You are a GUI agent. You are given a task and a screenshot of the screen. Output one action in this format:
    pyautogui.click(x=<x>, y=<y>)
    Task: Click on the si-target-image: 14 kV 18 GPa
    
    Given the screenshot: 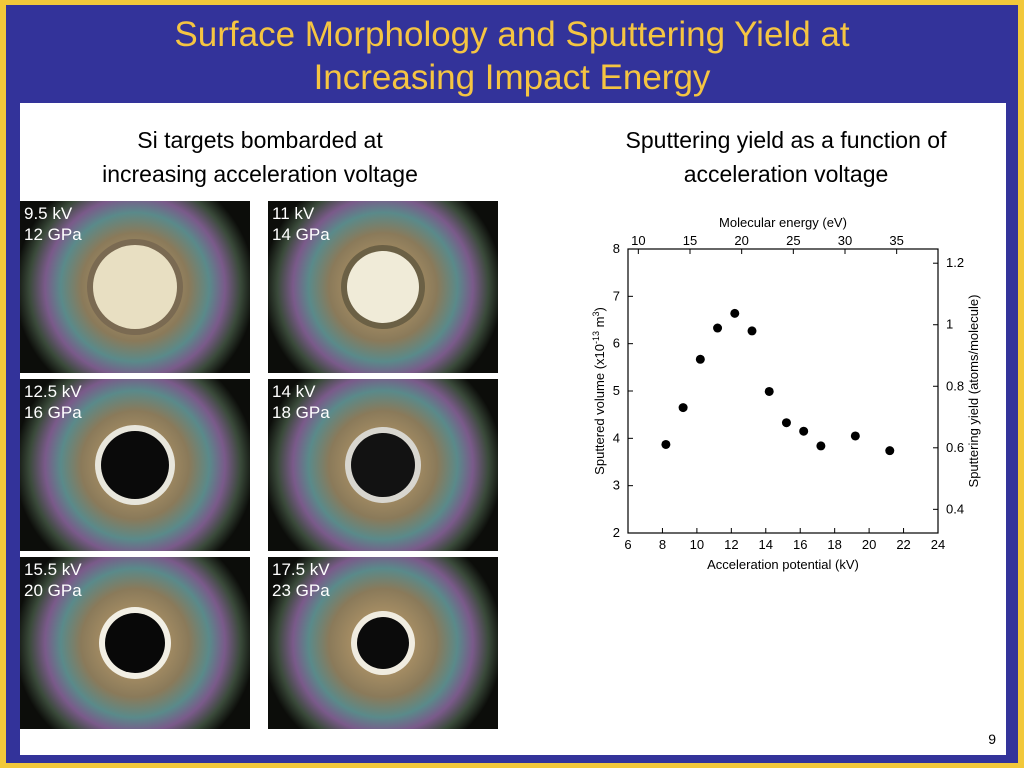 What is the action you would take?
    pyautogui.click(x=383, y=465)
    